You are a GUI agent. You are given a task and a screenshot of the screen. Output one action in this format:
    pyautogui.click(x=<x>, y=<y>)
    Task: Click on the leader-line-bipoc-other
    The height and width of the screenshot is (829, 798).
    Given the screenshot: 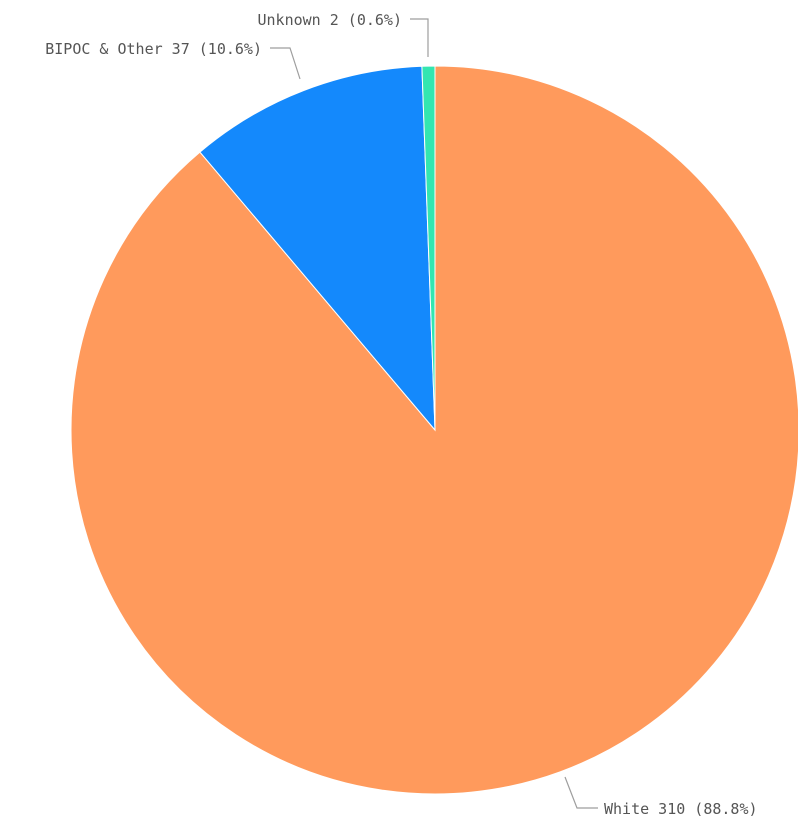 What is the action you would take?
    pyautogui.click(x=285, y=63)
    